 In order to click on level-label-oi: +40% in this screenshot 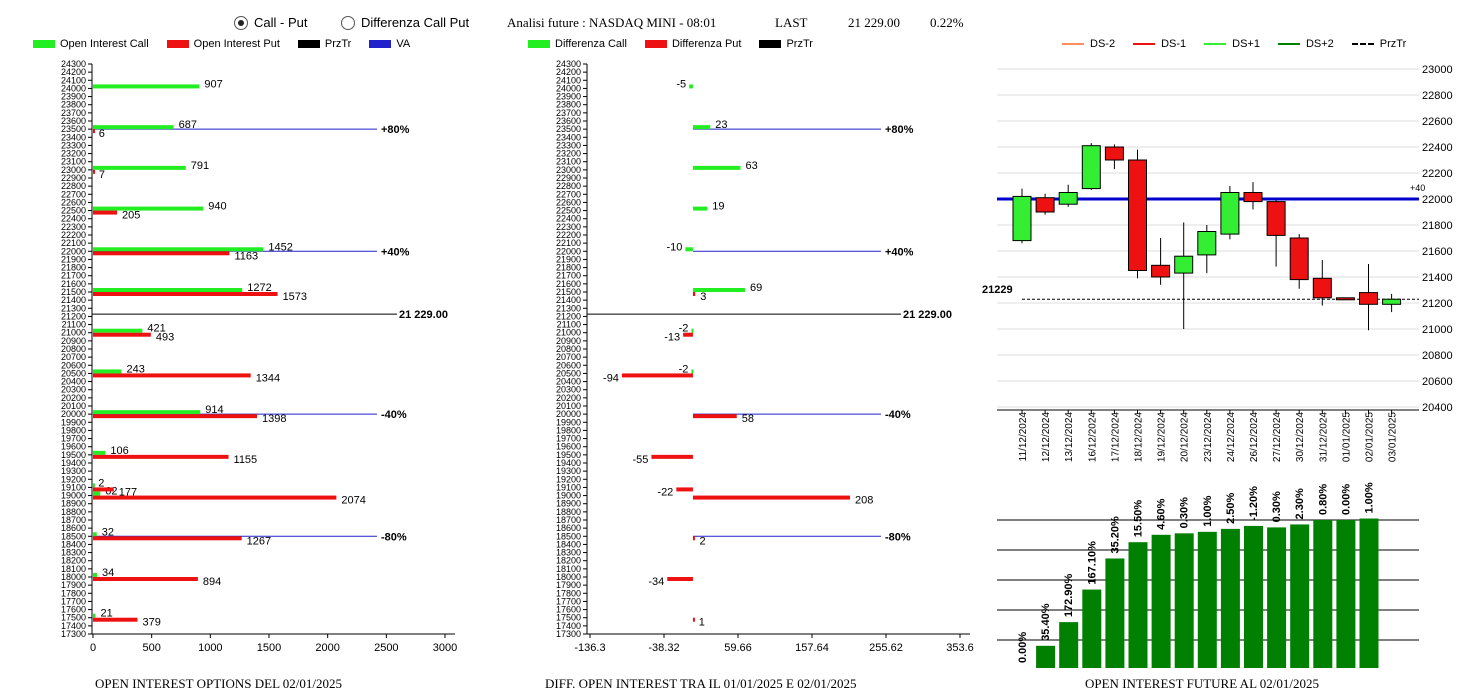, I will do `click(395, 252)`.